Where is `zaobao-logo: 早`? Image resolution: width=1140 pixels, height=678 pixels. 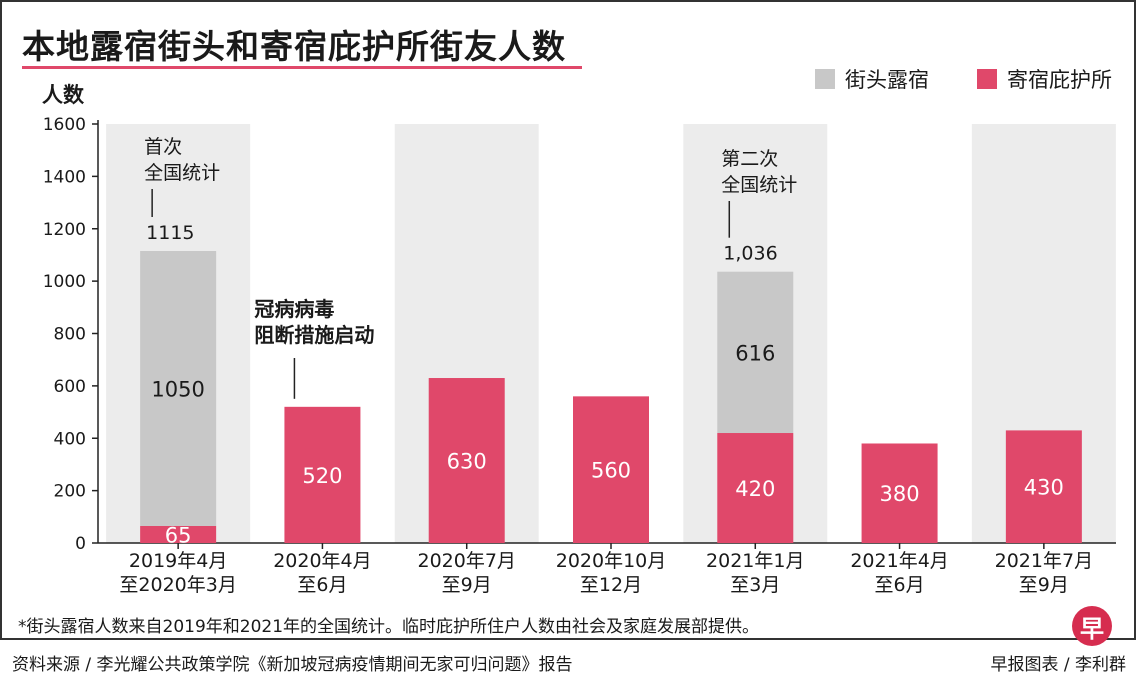 zaobao-logo: 早 is located at coordinates (1092, 626).